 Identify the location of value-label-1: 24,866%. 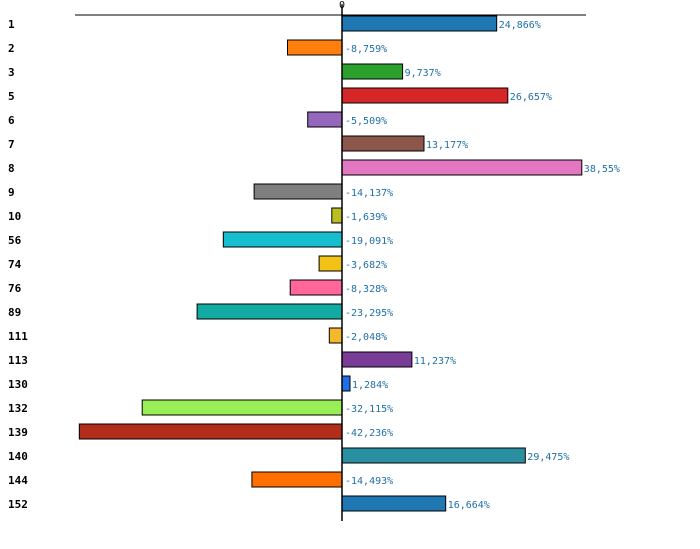
(520, 25).